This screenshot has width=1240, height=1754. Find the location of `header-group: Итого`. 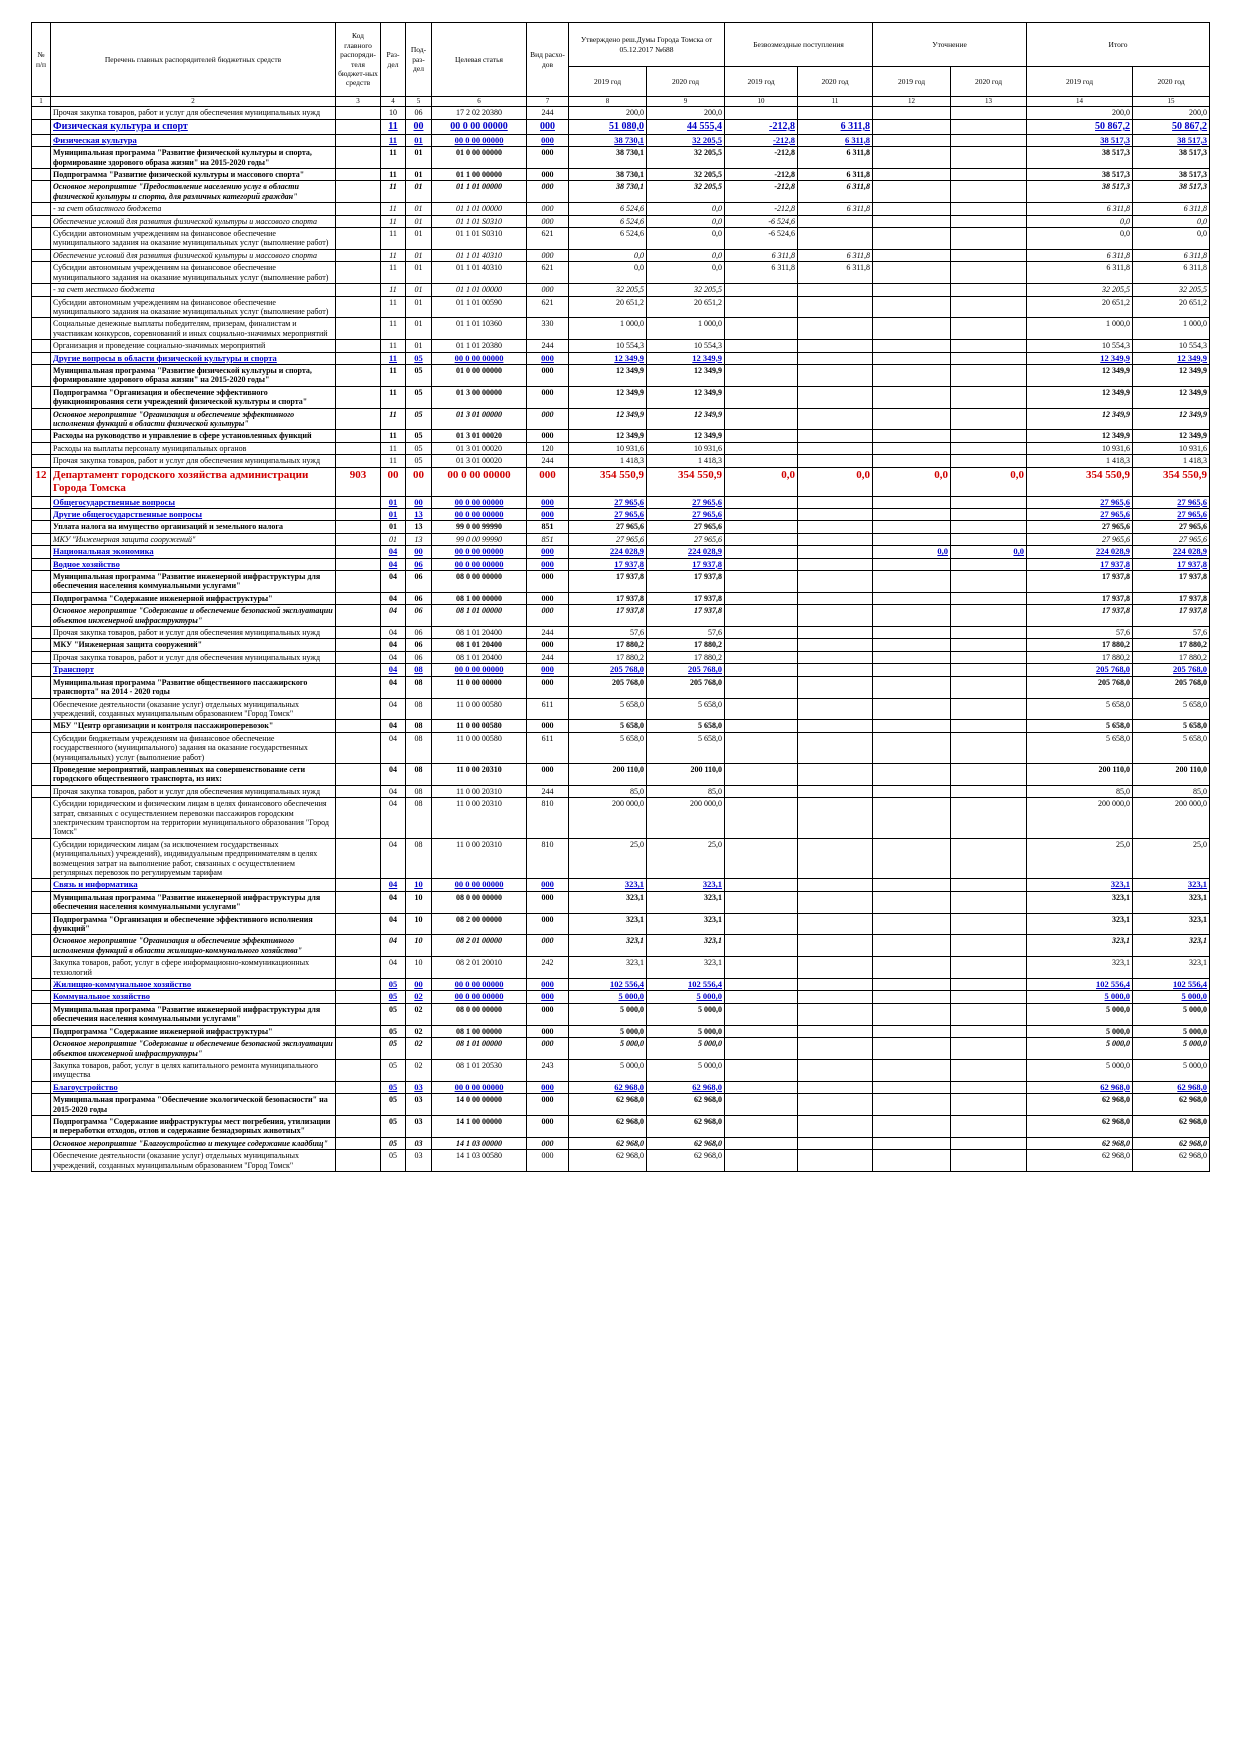

header-group: Итого is located at coordinates (1118, 44).